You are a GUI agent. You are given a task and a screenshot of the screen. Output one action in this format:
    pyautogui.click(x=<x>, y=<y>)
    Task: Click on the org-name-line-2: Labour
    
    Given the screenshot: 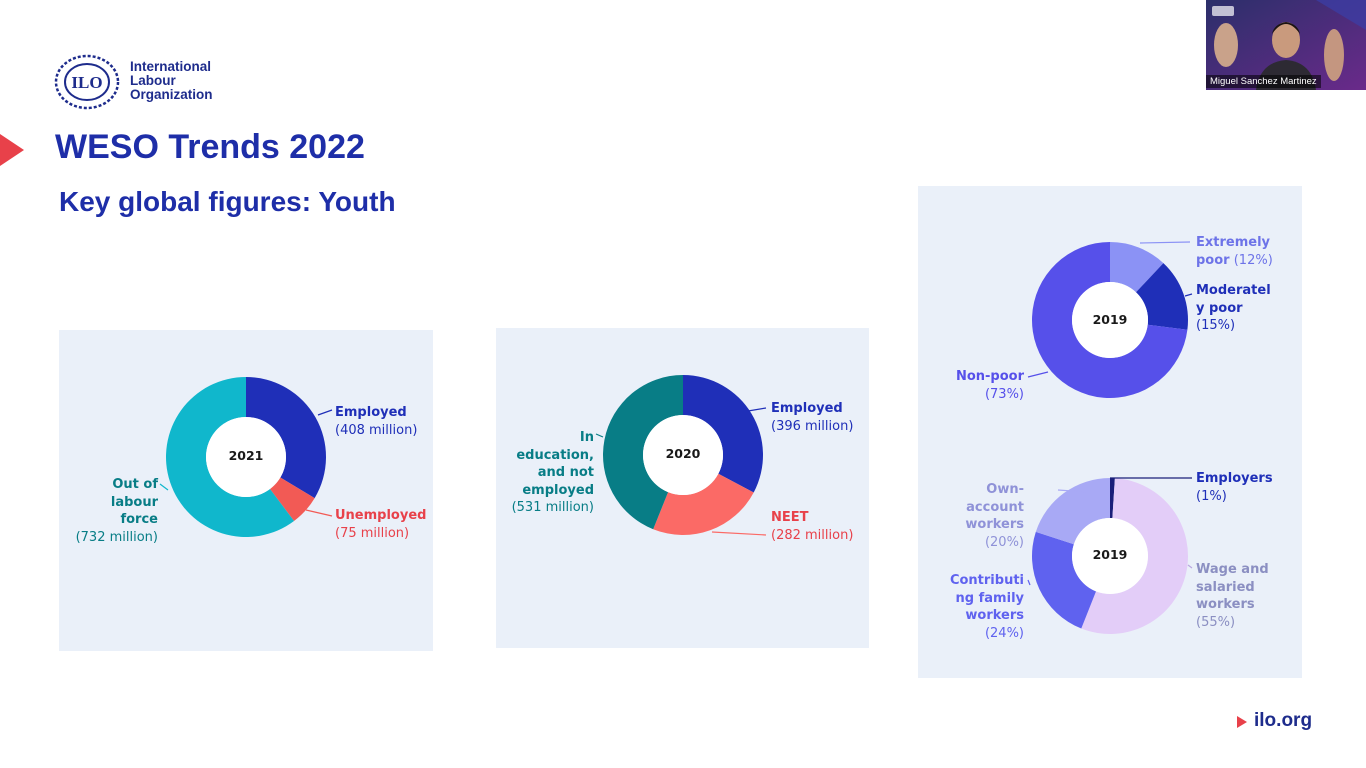 What is the action you would take?
    pyautogui.click(x=153, y=80)
    